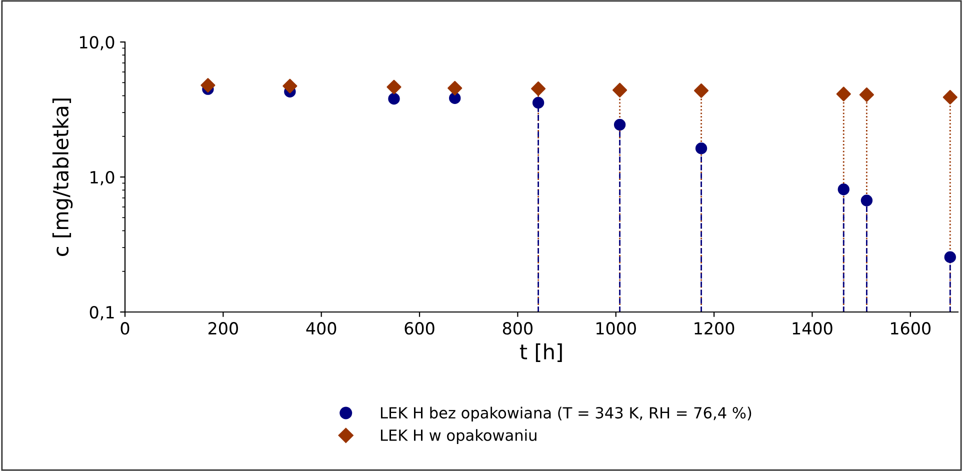 The height and width of the screenshot is (471, 963). Describe the element at coordinates (97, 43) in the screenshot. I see `y-tick-label: 10,0` at that location.